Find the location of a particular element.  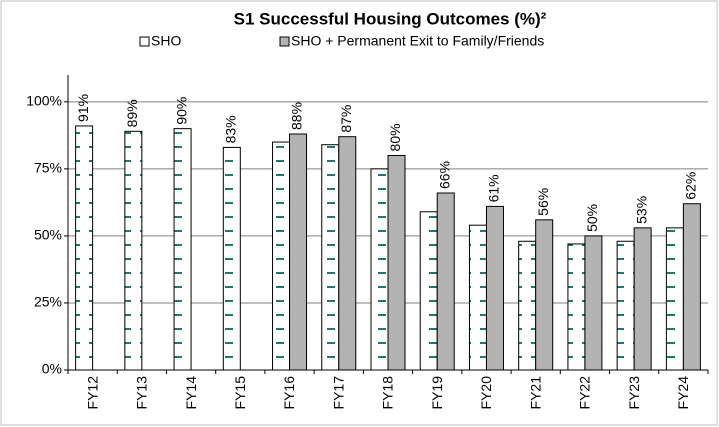

x-tick-label: FY12 is located at coordinates (92, 393).